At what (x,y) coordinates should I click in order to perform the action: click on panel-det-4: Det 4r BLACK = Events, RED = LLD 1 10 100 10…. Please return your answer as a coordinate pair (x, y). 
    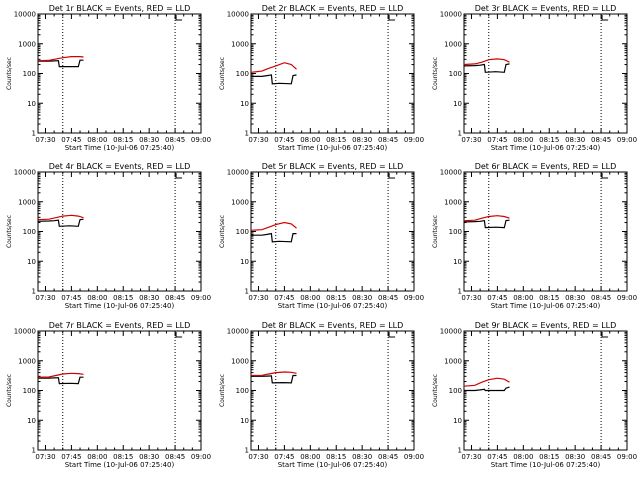
    Looking at the image, I should click on (108, 236).